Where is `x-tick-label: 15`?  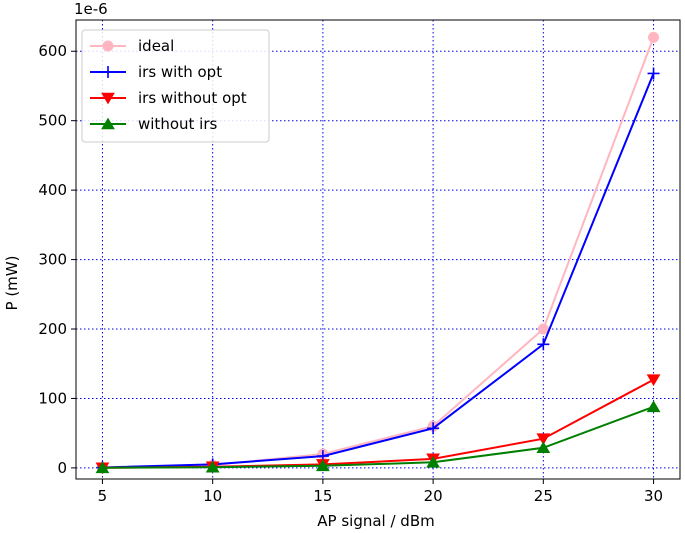
x-tick-label: 15 is located at coordinates (322, 496).